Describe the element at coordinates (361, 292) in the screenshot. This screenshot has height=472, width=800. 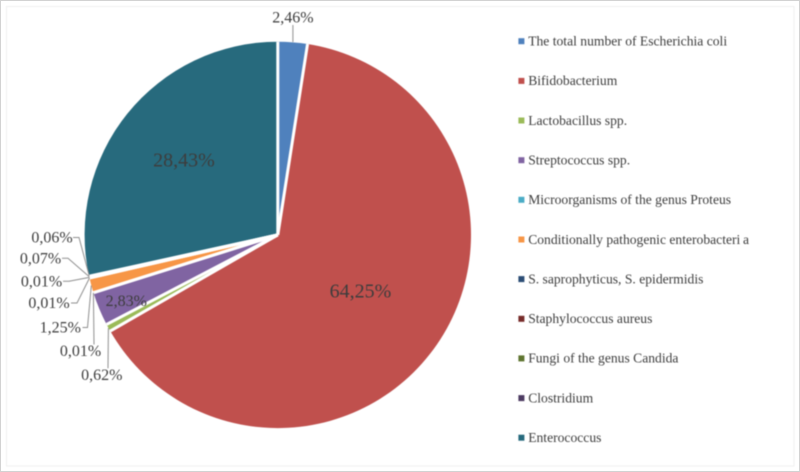
I see `svg-text: 64,25%` at that location.